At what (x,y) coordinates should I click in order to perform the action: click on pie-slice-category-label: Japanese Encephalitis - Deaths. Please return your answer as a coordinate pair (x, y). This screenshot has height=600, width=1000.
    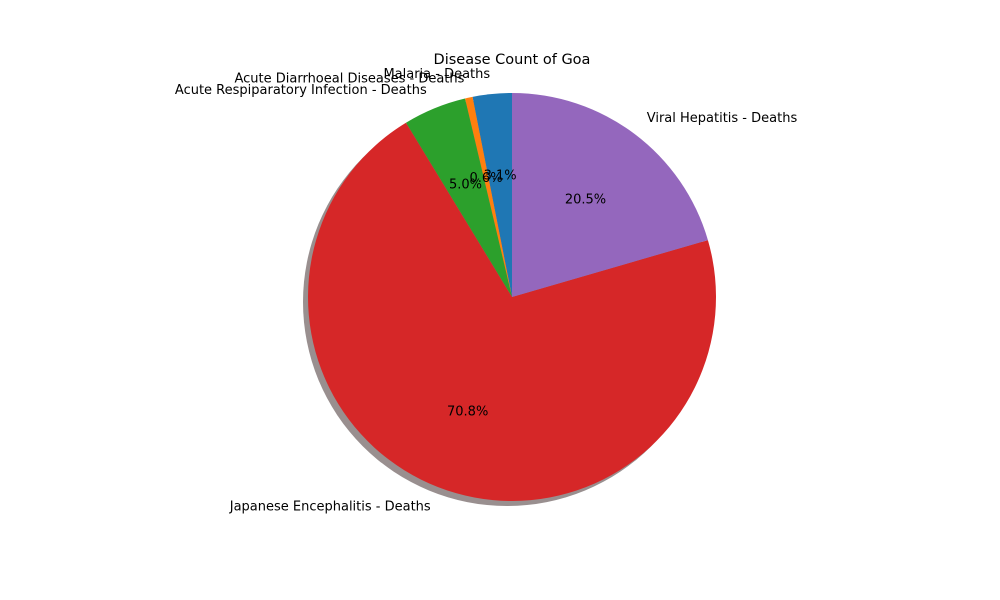
    Looking at the image, I should click on (330, 507).